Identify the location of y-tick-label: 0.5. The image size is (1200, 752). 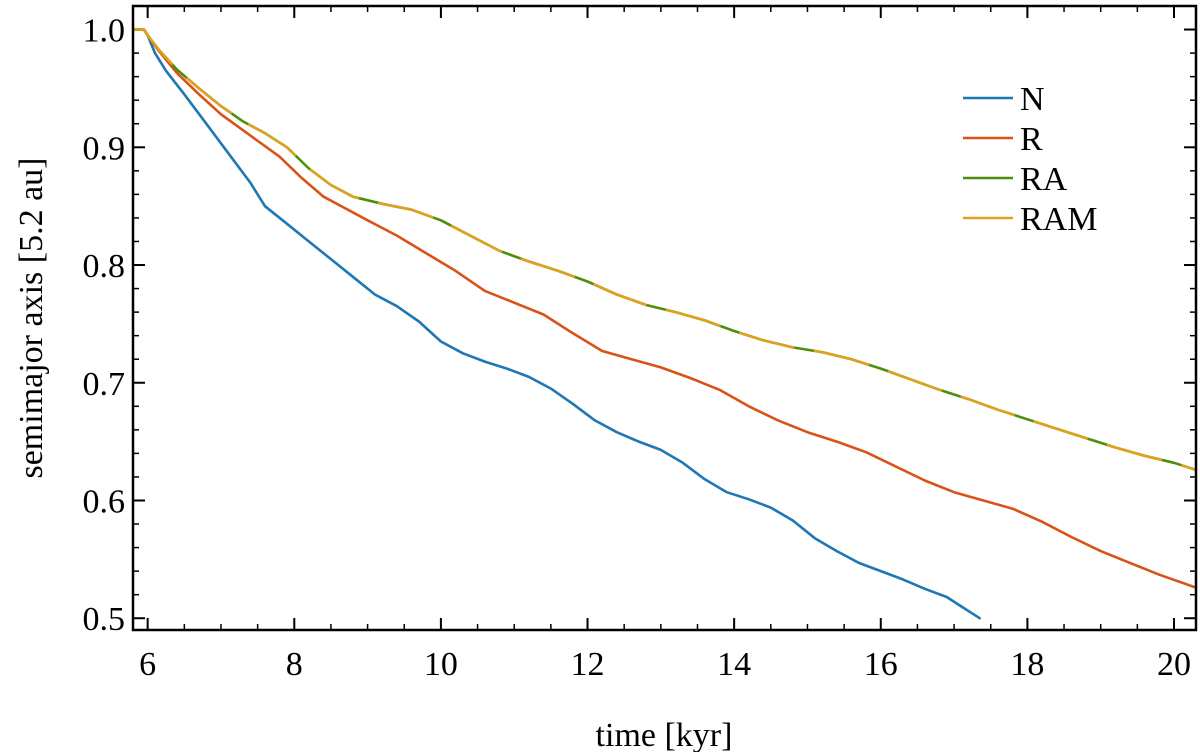
(104, 619).